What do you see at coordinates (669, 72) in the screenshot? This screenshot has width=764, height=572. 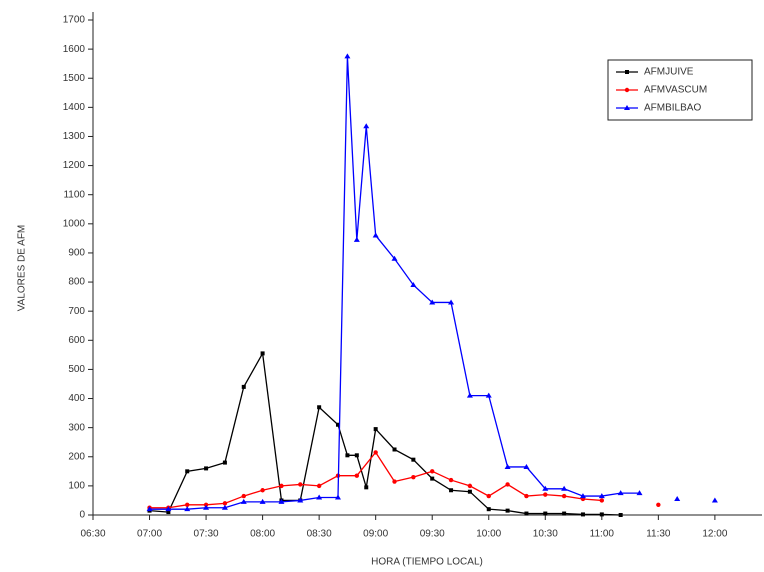 I see `legend-label: AFMJUIVE` at bounding box center [669, 72].